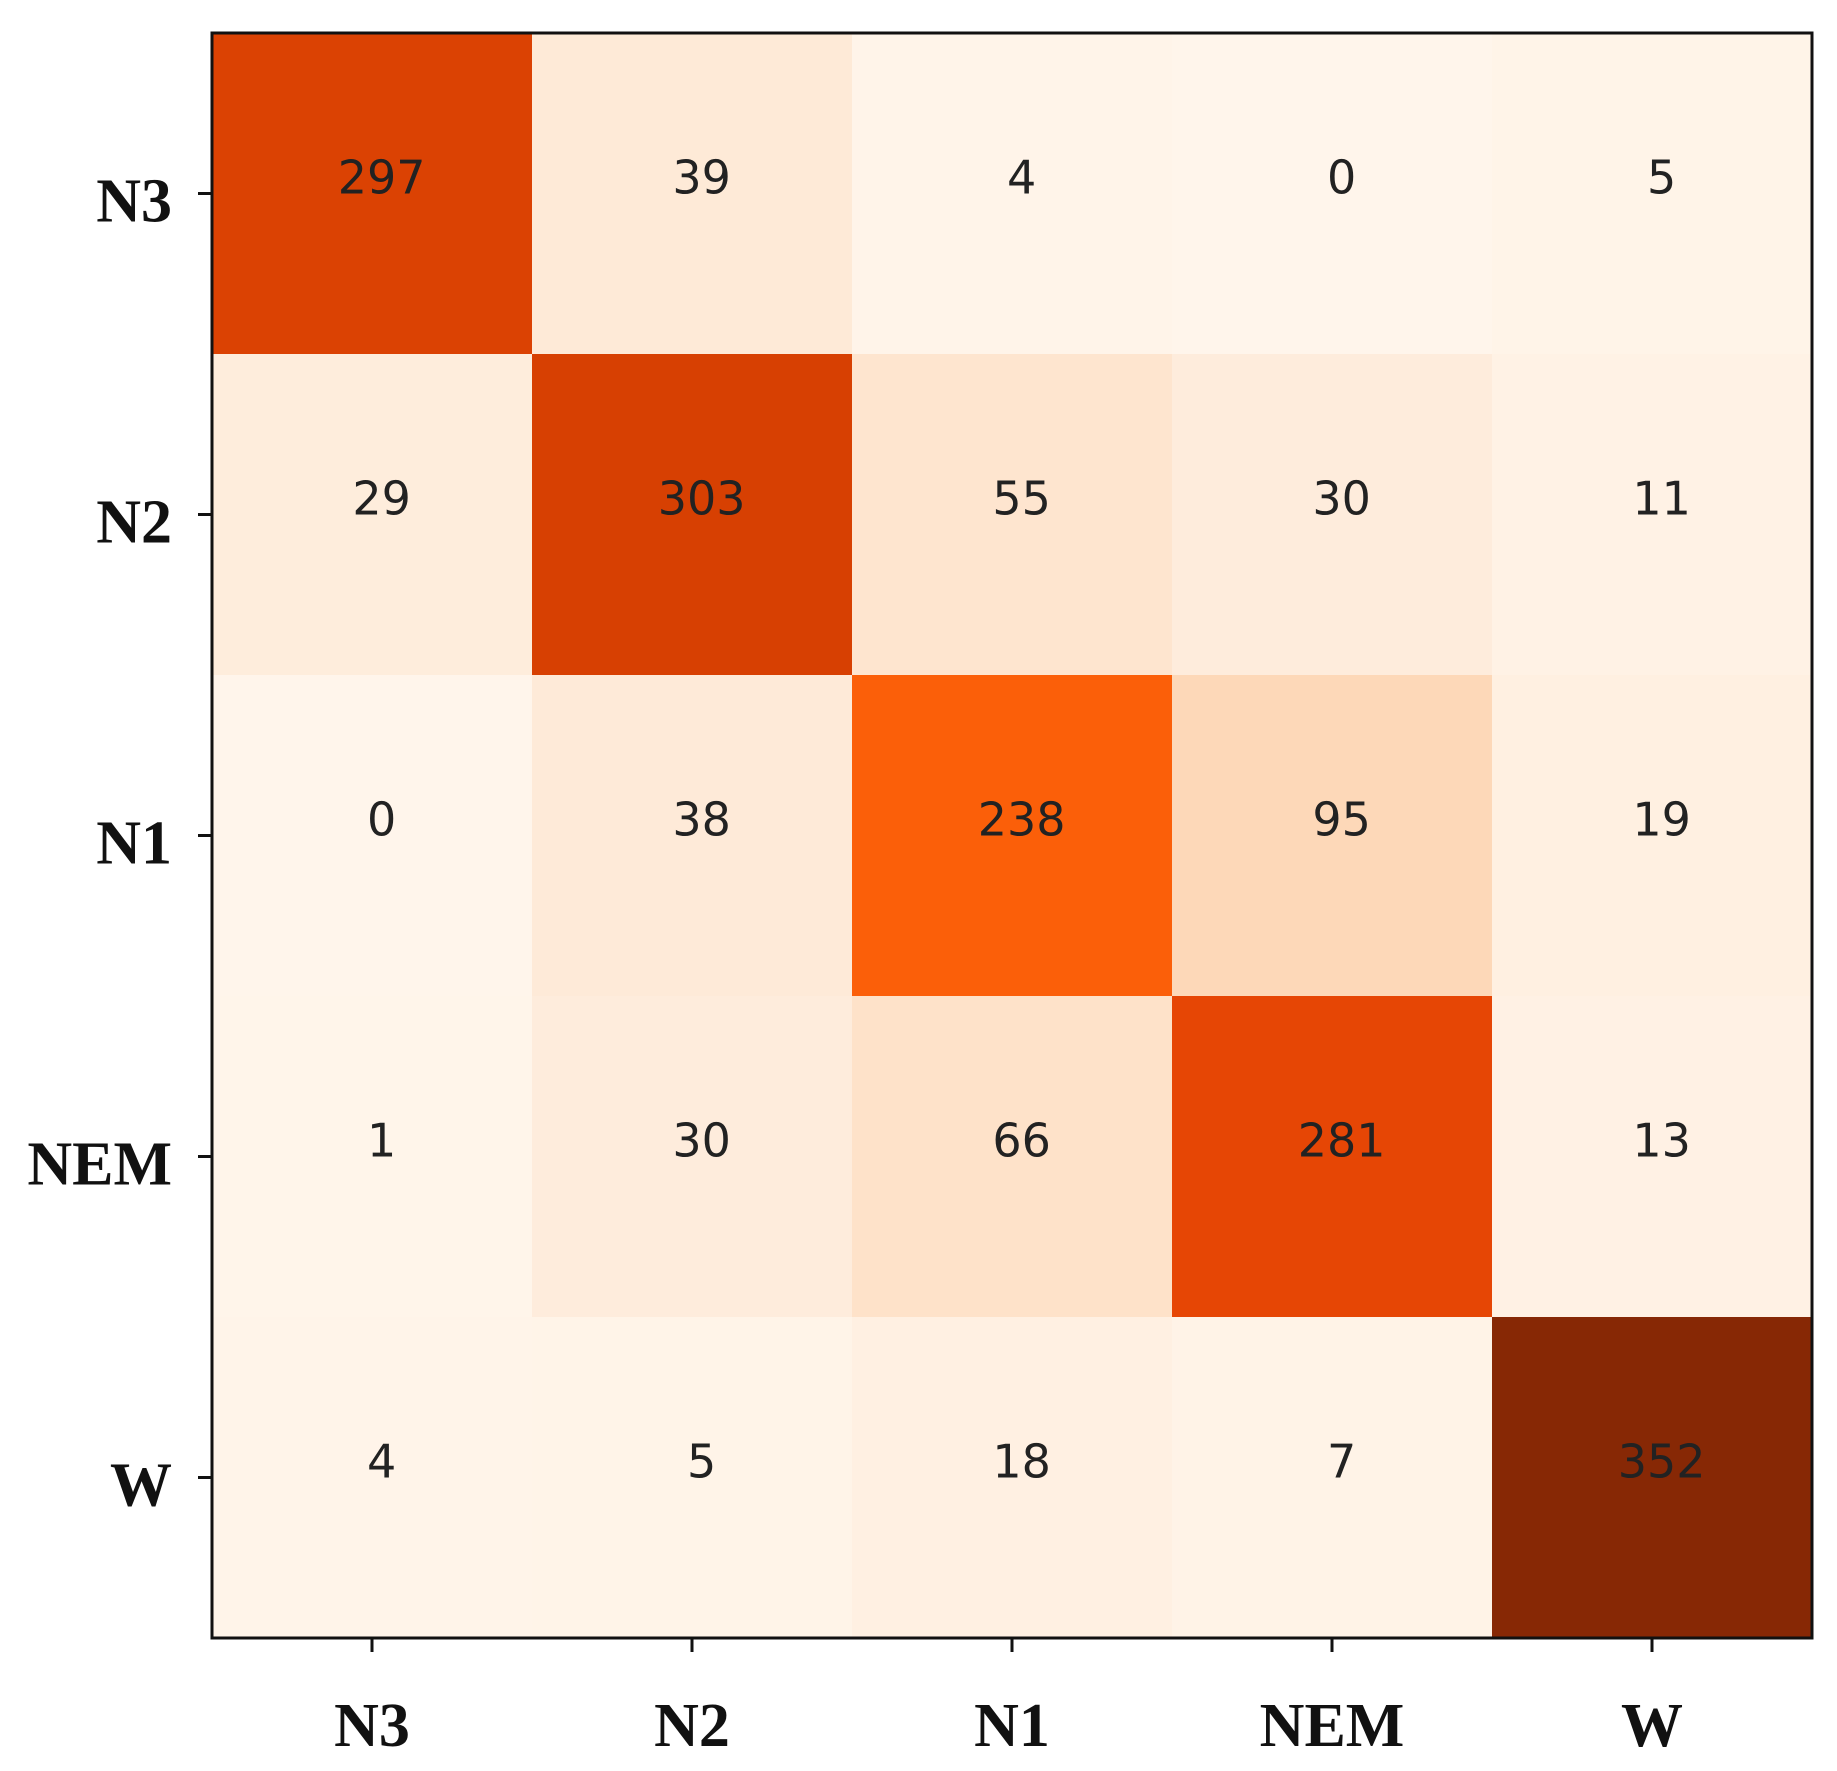 The height and width of the screenshot is (1771, 1837). What do you see at coordinates (1661, 819) in the screenshot?
I see `cell-value-label: 19` at bounding box center [1661, 819].